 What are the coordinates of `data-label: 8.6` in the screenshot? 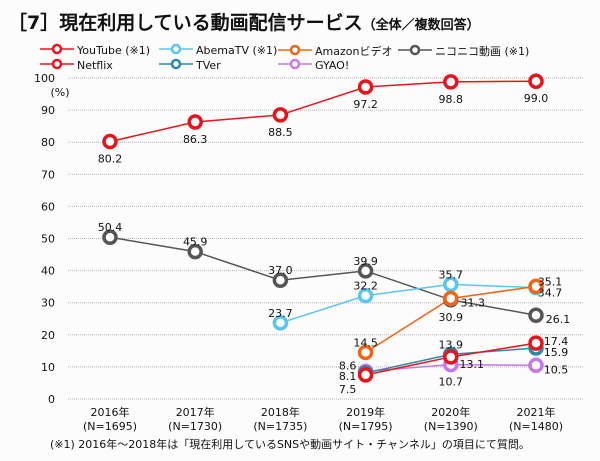 It's located at (348, 365).